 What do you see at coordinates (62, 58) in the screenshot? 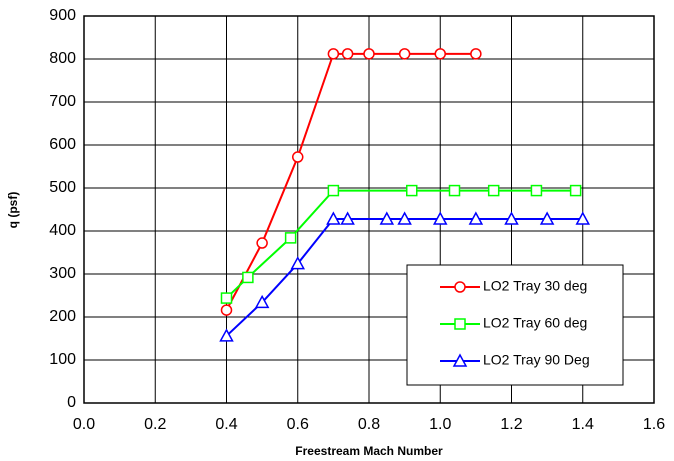
I see `y-tick-label: 800` at bounding box center [62, 58].